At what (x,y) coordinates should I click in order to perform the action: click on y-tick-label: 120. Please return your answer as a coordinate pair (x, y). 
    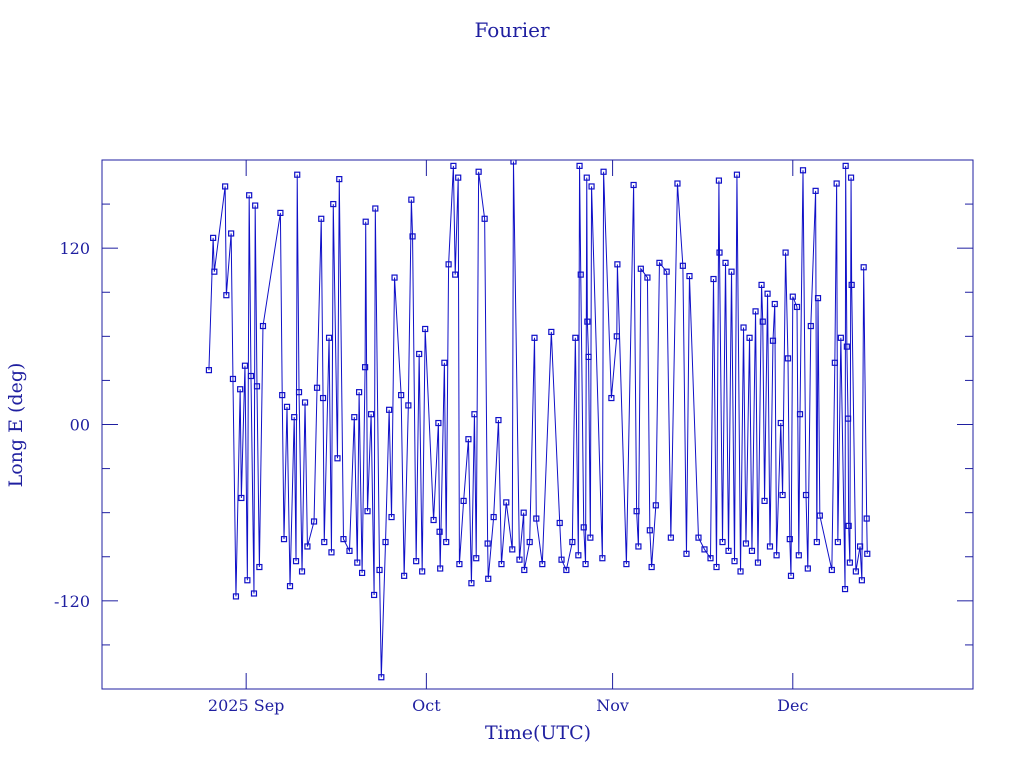
    Looking at the image, I should click on (74, 248).